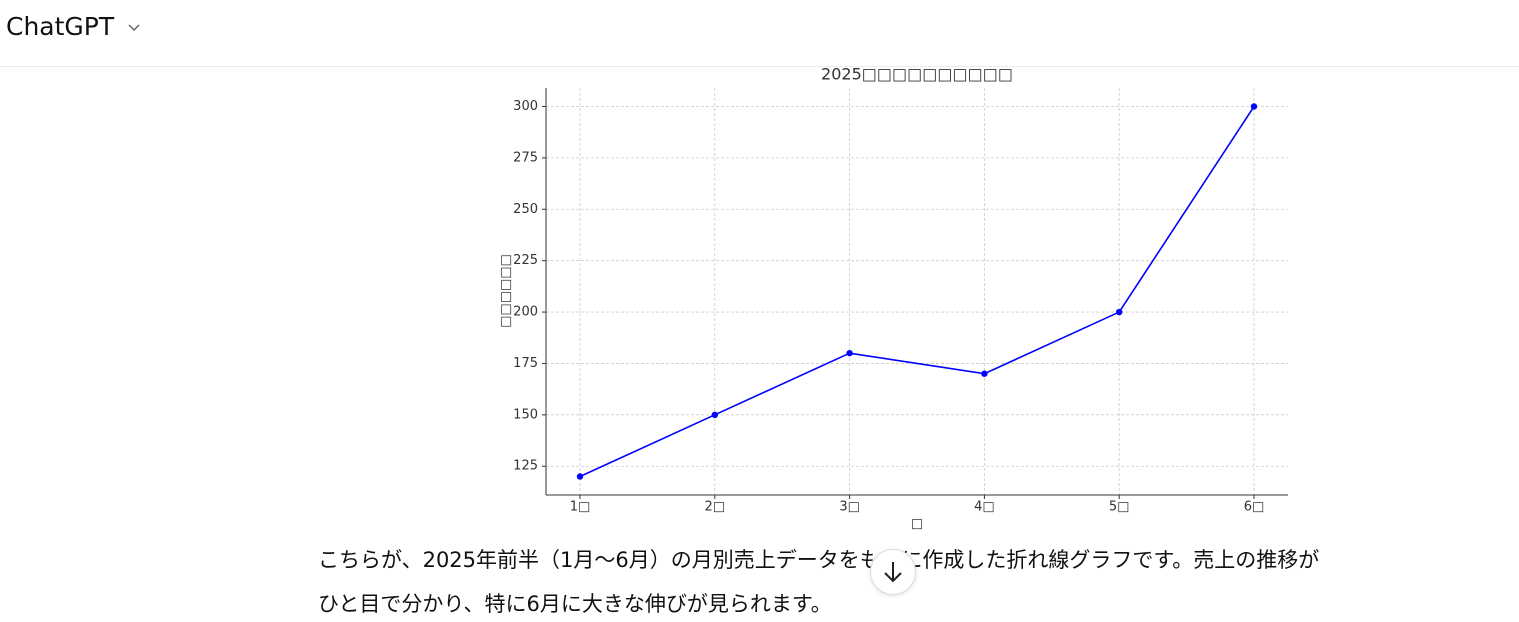 This screenshot has width=1519, height=622. I want to click on x-tick-label: 6□, so click(1254, 507).